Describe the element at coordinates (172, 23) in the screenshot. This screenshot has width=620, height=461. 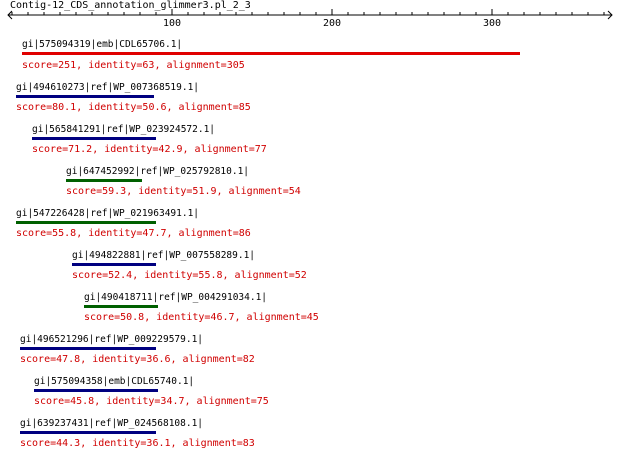
I see `ruler-tick-100: 100` at that location.